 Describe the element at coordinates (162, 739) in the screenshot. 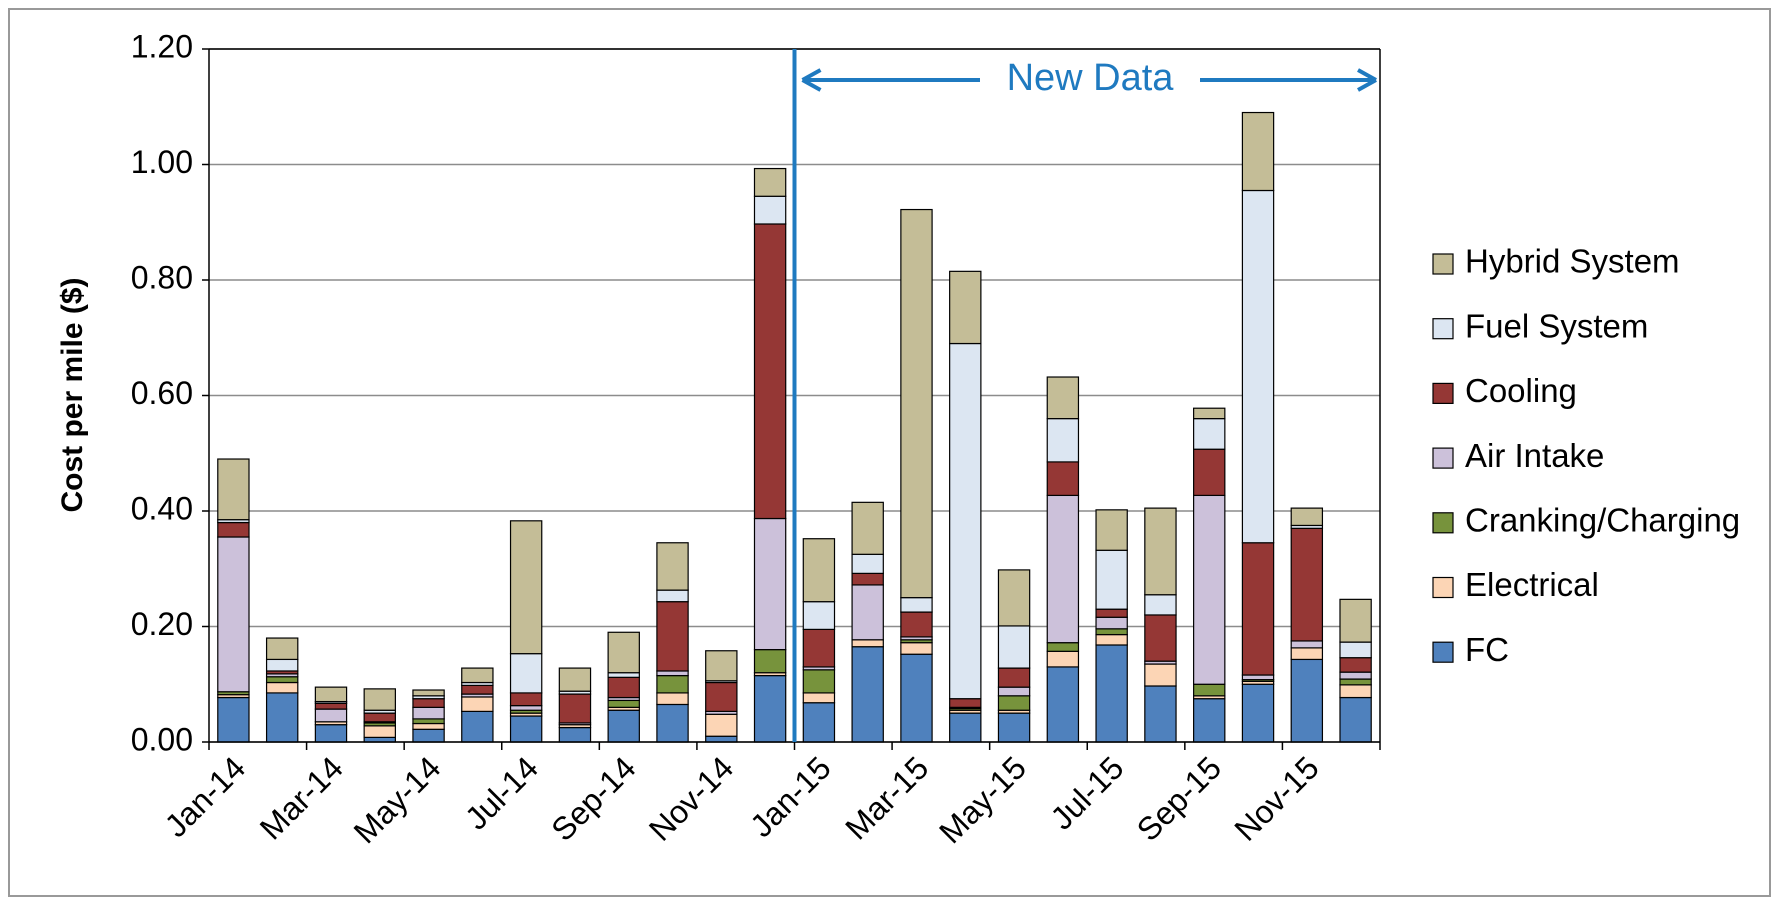

I see `y-tick-label: 0.00` at that location.